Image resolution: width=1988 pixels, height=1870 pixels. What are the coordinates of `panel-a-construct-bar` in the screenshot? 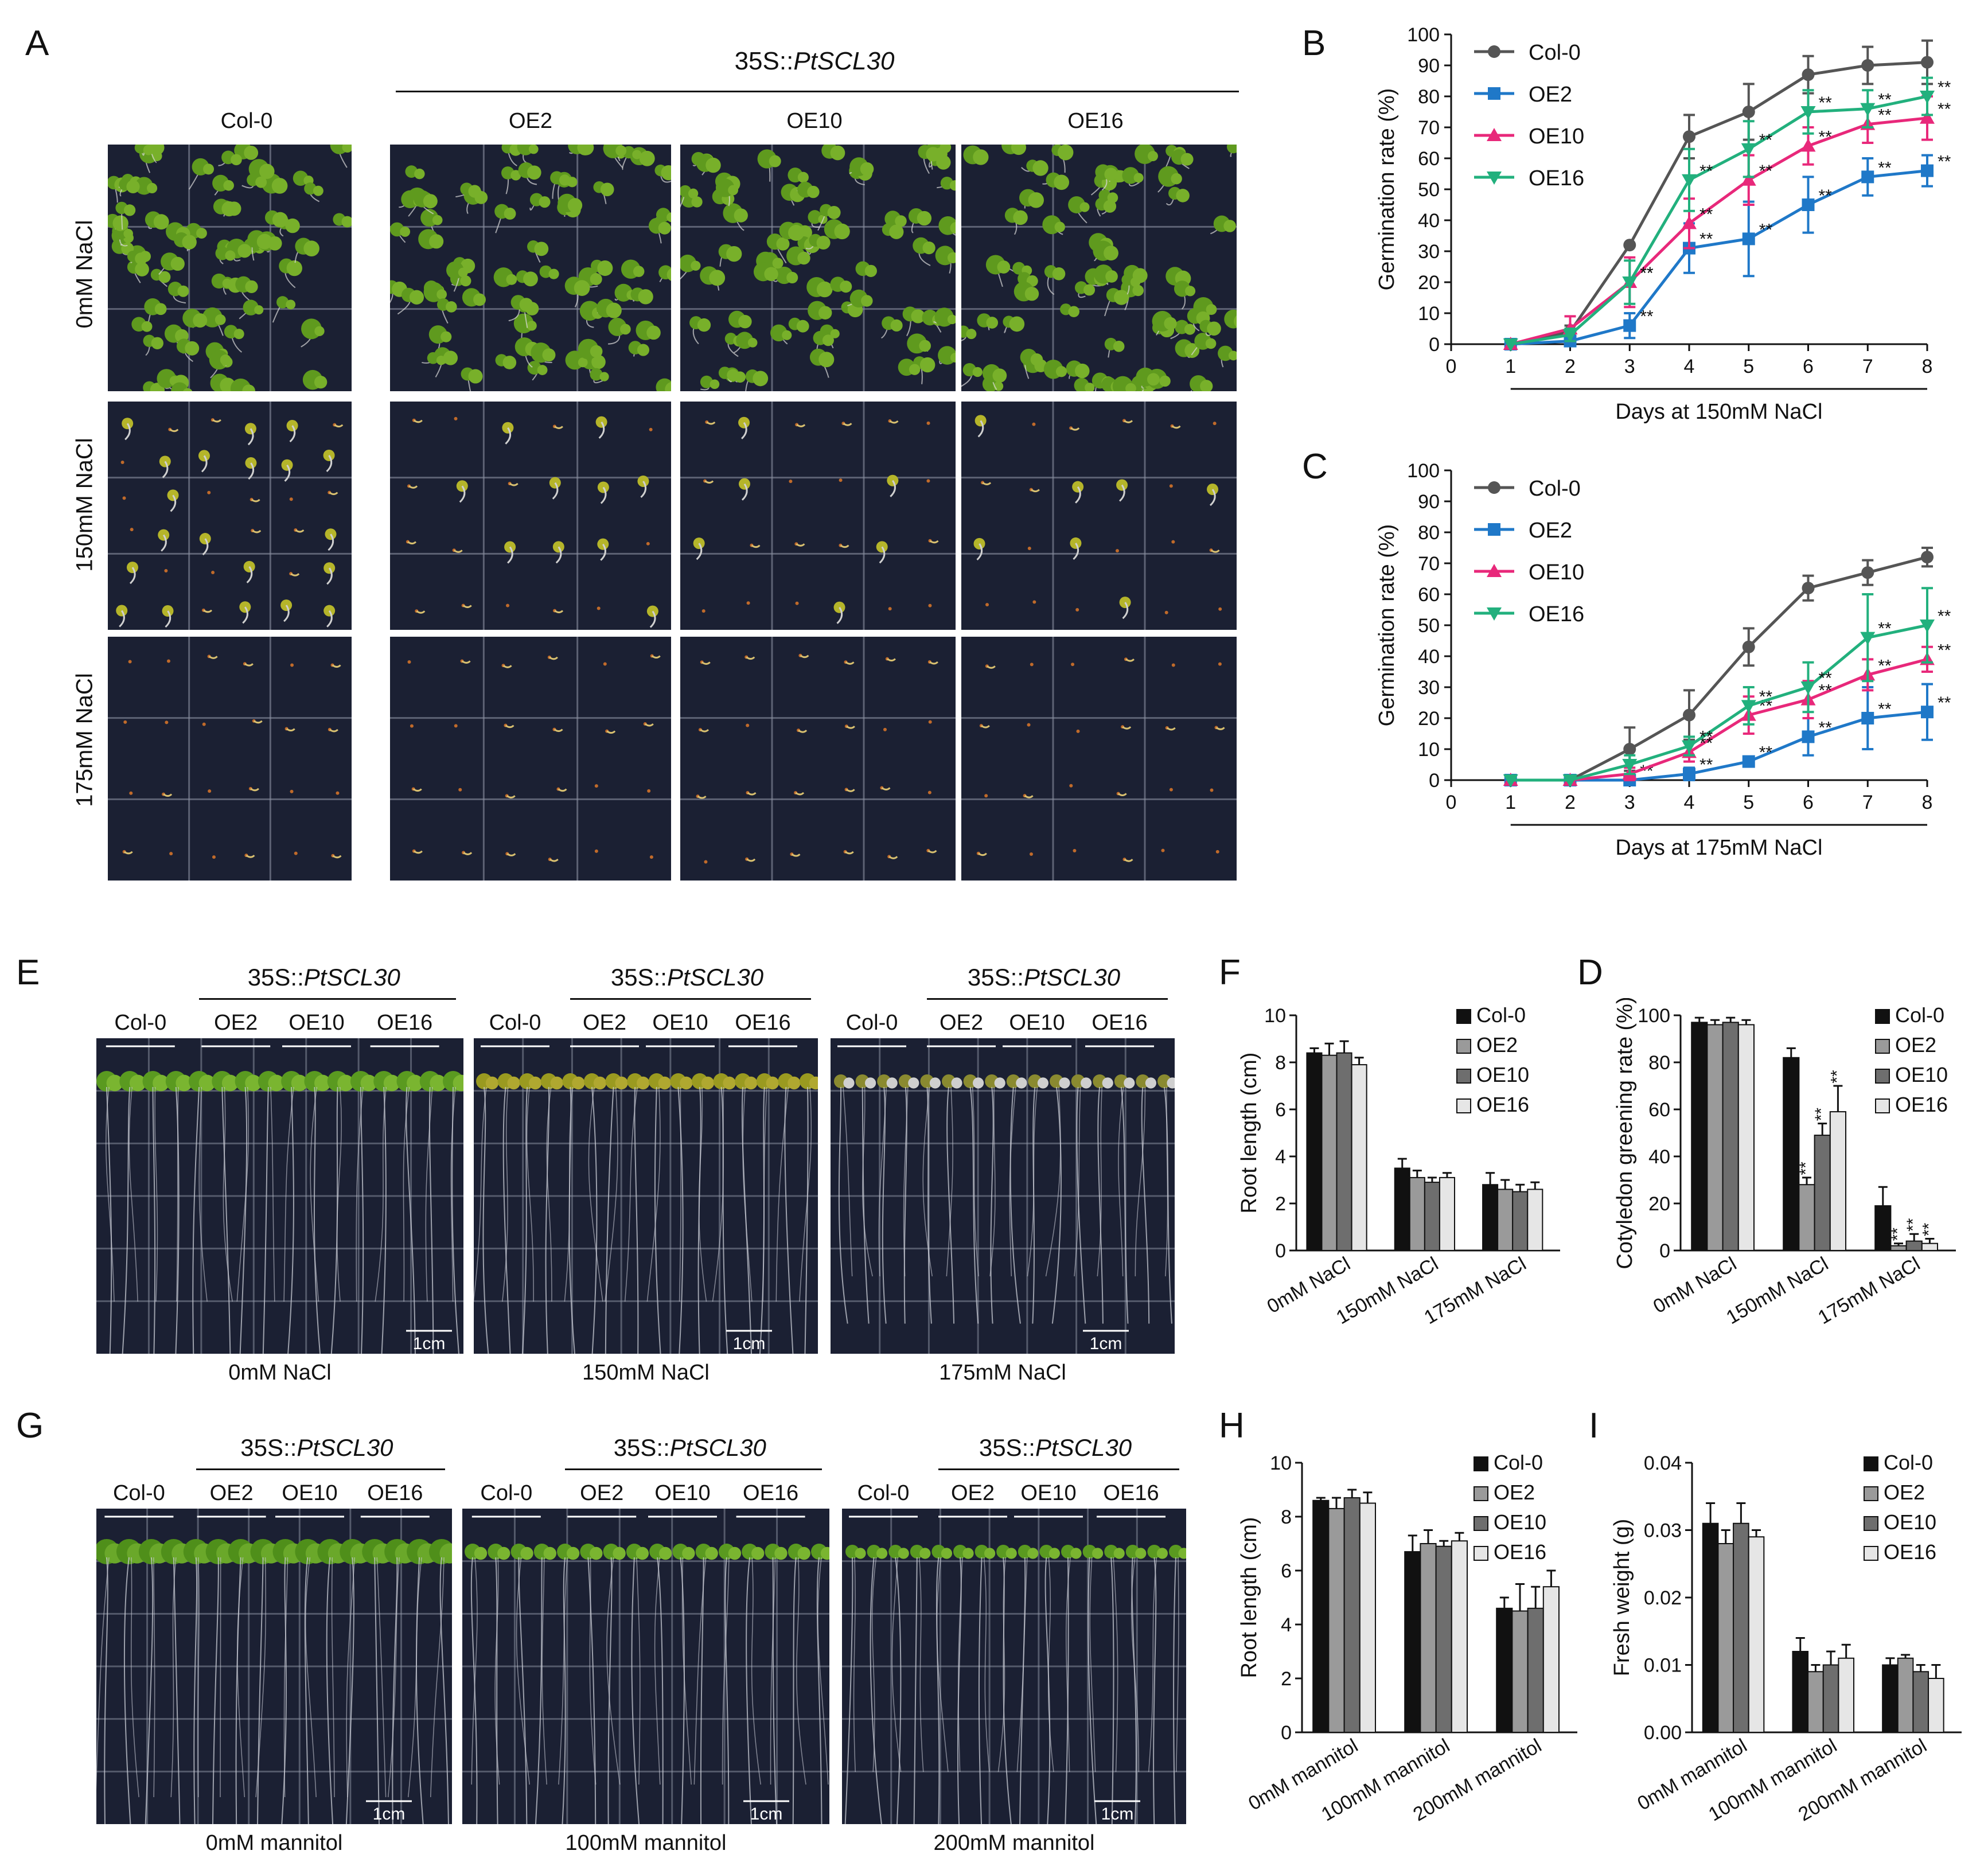 It's located at (817, 92).